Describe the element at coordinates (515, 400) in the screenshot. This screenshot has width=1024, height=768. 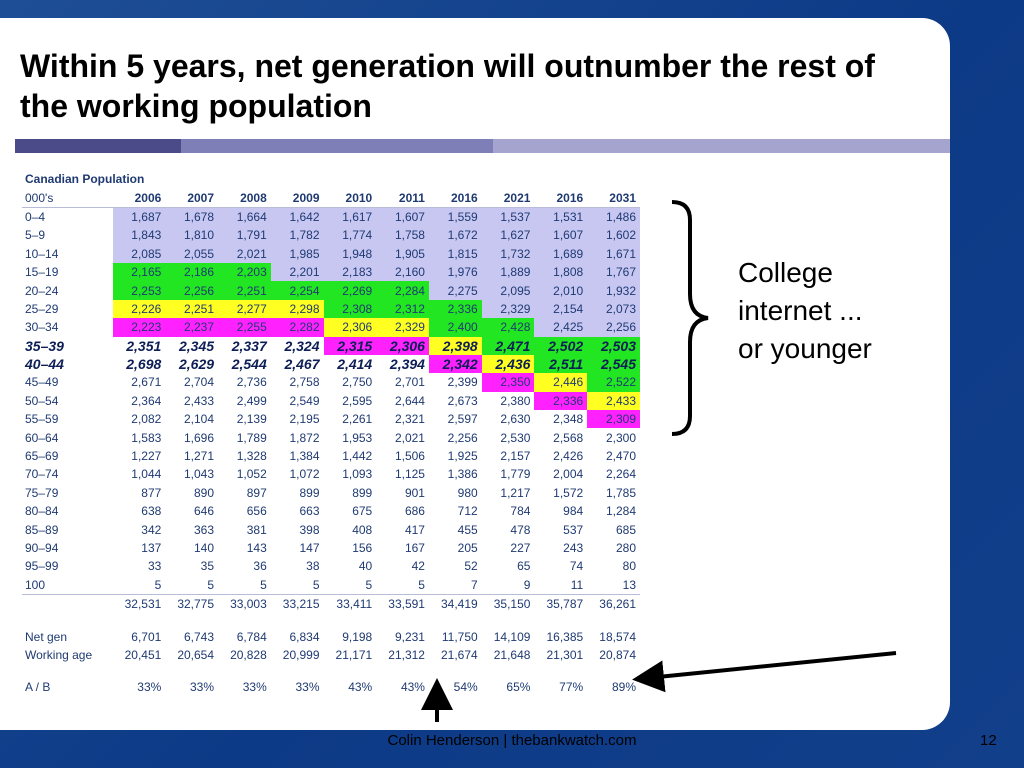
I see `table-cell: 2,380` at that location.